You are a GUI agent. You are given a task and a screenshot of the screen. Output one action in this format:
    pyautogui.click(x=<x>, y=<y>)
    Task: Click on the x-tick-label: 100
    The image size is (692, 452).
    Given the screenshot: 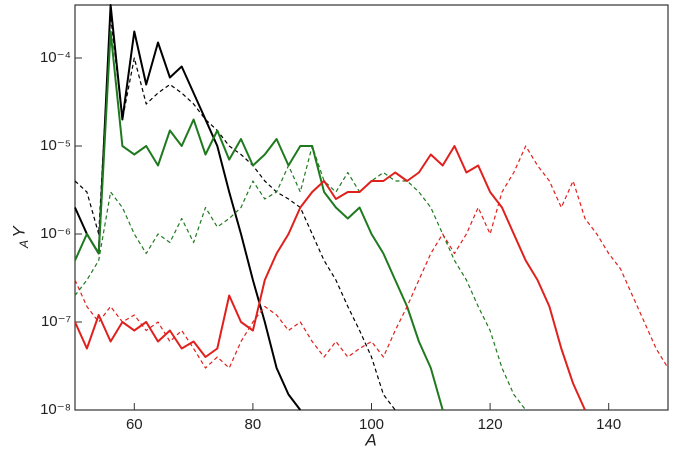 What is the action you would take?
    pyautogui.click(x=371, y=424)
    